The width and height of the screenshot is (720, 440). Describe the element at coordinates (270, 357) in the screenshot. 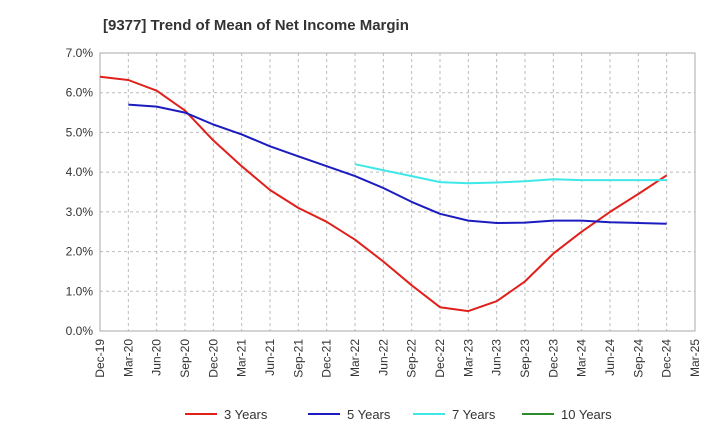

I see `x-tick-label: Jun-21` at that location.